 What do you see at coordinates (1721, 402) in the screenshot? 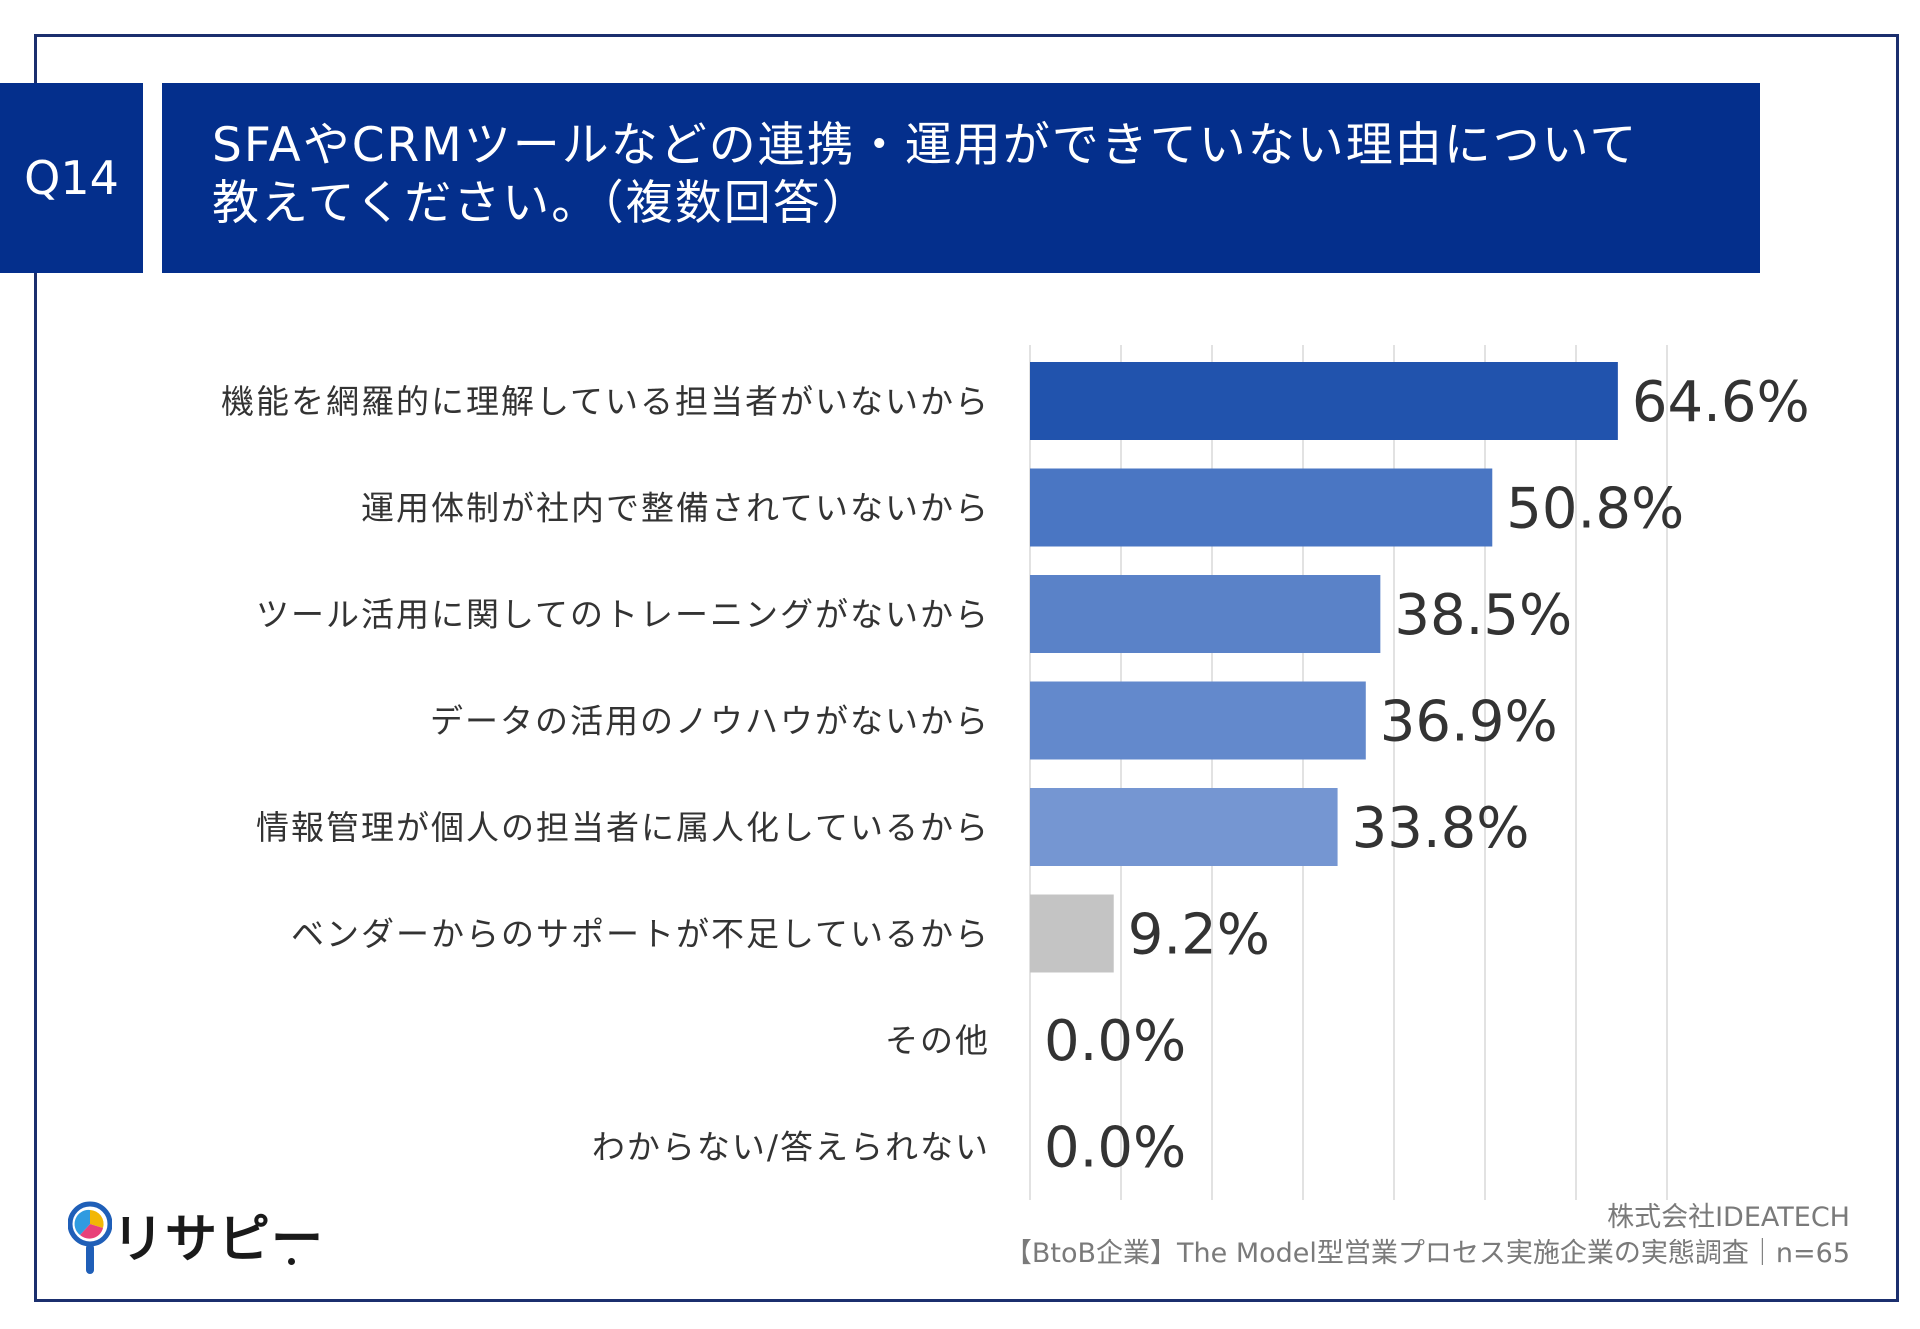
I see `value-label: 64.6%` at bounding box center [1721, 402].